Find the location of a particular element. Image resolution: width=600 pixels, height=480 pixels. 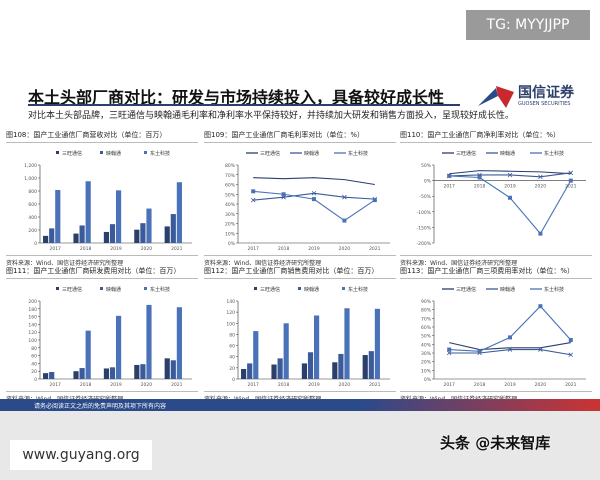

y-tick-label: 70% is located at coordinates (230, 176).